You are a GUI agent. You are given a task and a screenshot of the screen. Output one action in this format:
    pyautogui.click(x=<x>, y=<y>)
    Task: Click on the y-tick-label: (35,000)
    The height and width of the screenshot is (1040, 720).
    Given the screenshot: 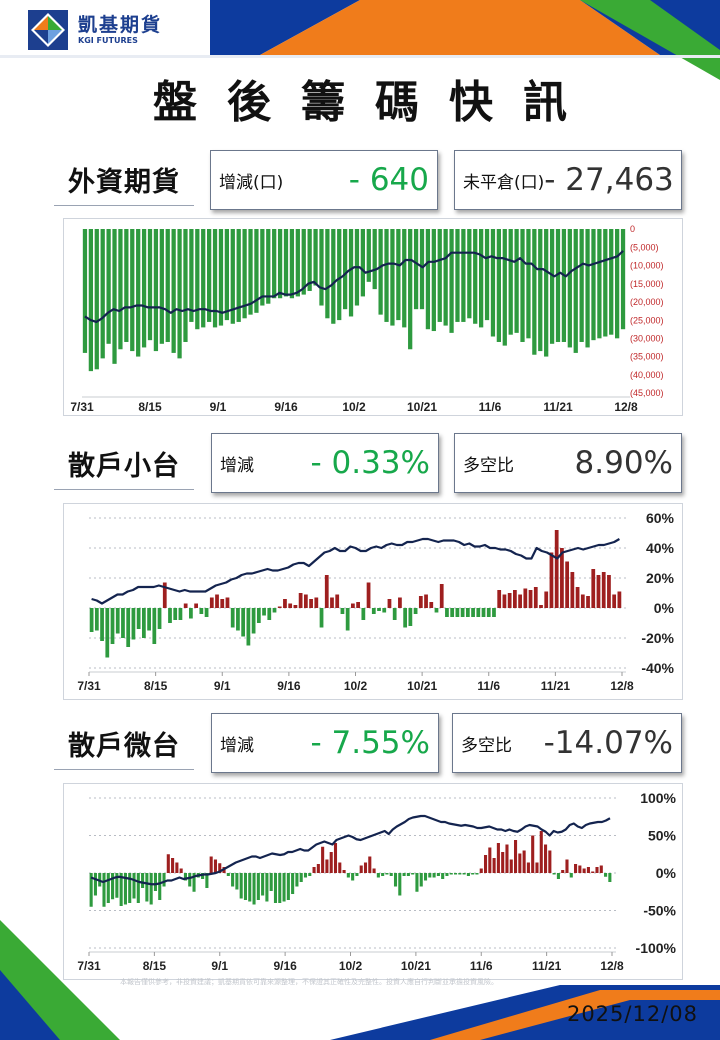 What is the action you would take?
    pyautogui.click(x=647, y=357)
    